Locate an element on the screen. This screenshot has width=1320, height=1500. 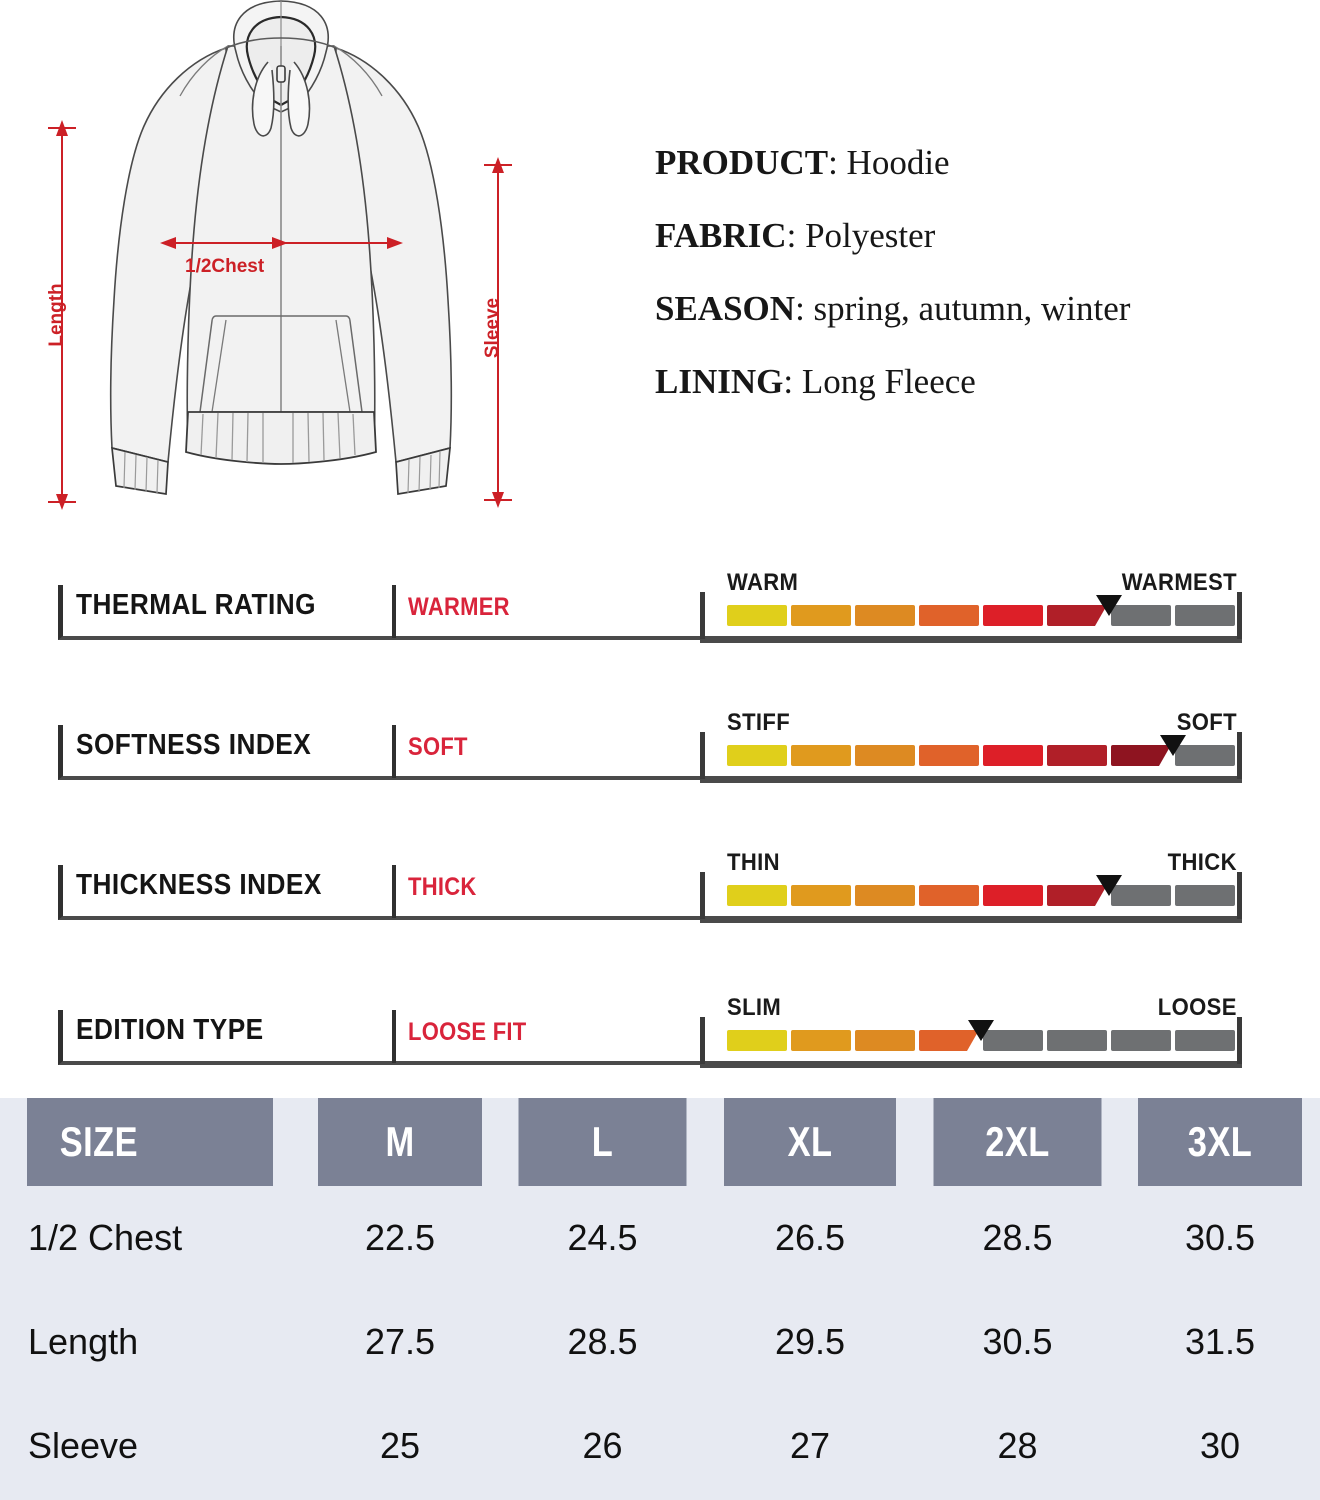
cell-sleeve-2xl: 28 is located at coordinates (1017, 1446).